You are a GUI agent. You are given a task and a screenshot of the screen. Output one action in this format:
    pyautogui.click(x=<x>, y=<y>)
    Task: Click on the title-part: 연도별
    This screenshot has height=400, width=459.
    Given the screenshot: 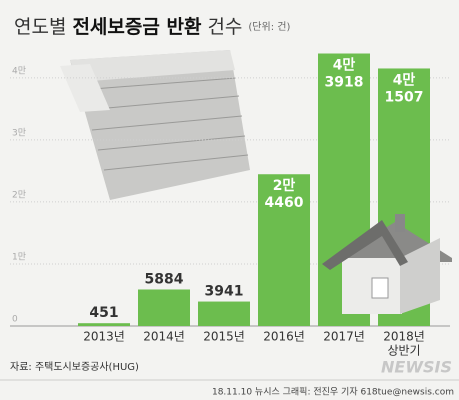 What is the action you would take?
    pyautogui.click(x=40, y=27)
    